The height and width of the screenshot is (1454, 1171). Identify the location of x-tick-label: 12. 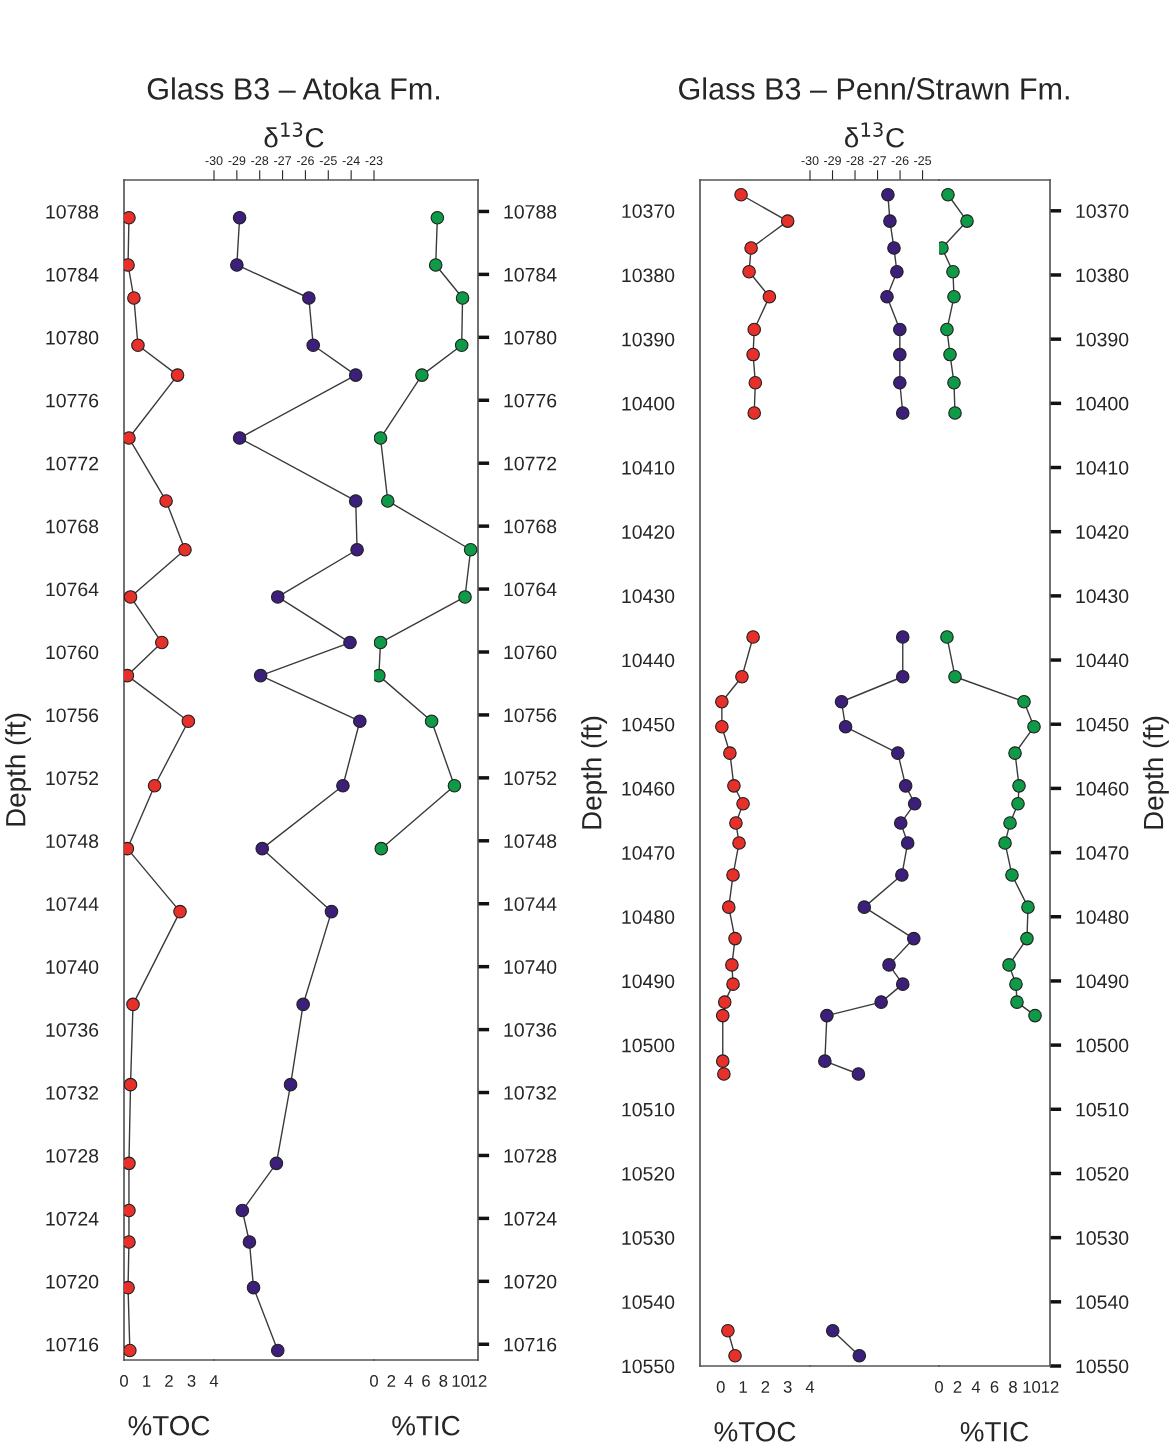
(478, 1381).